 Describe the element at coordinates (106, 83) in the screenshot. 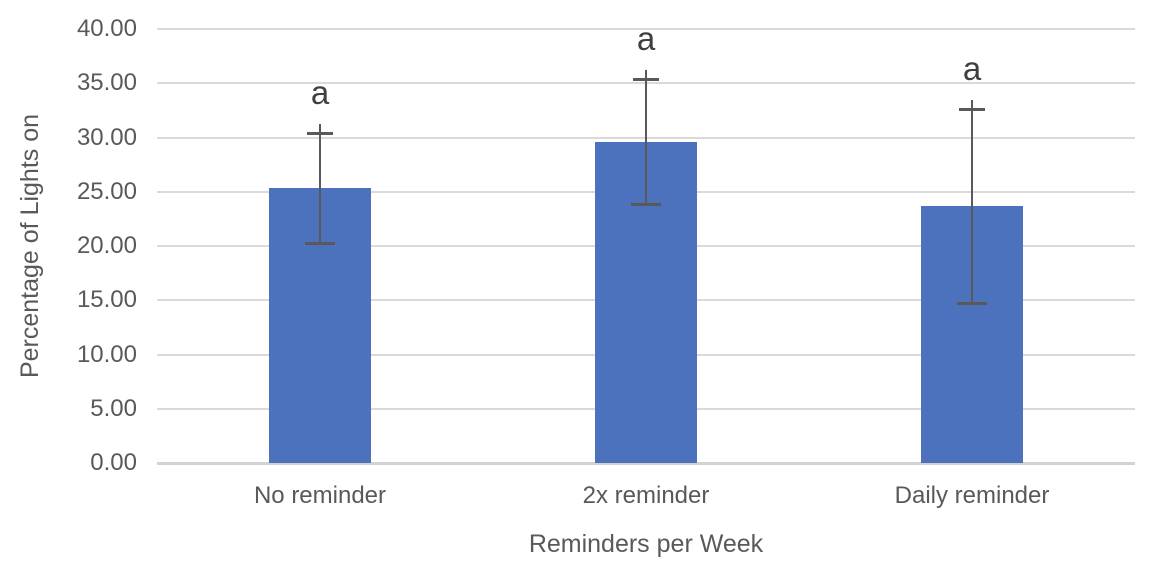

I see `y-tick-label: 35.00` at that location.